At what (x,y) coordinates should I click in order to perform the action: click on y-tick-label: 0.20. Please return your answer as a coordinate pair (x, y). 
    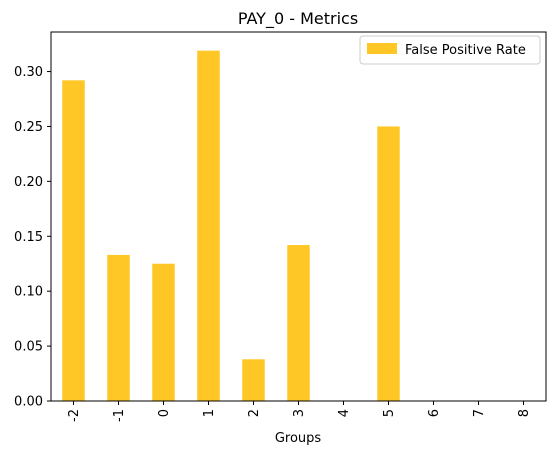
    Looking at the image, I should click on (28, 182).